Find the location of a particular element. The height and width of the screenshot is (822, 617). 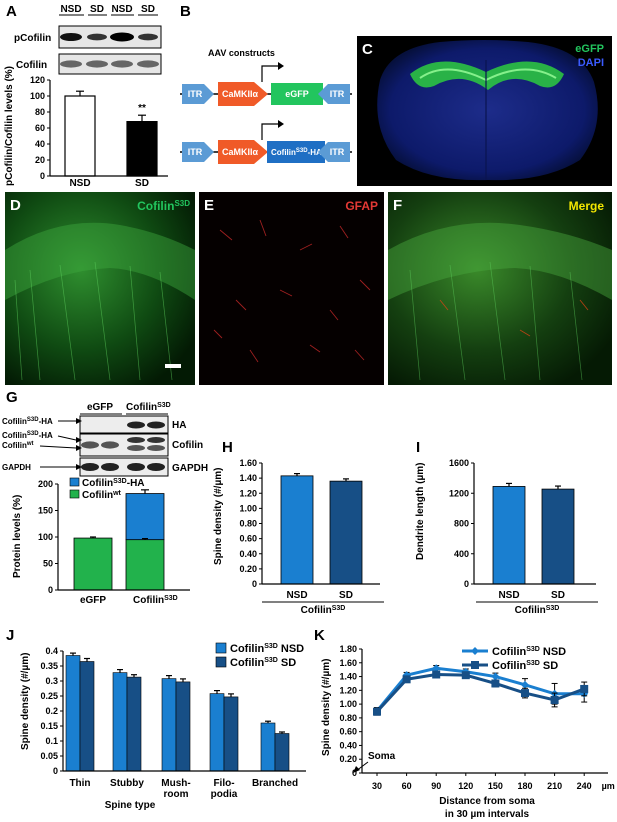

arrow-label-gapdh: GAPDH is located at coordinates (16, 467).